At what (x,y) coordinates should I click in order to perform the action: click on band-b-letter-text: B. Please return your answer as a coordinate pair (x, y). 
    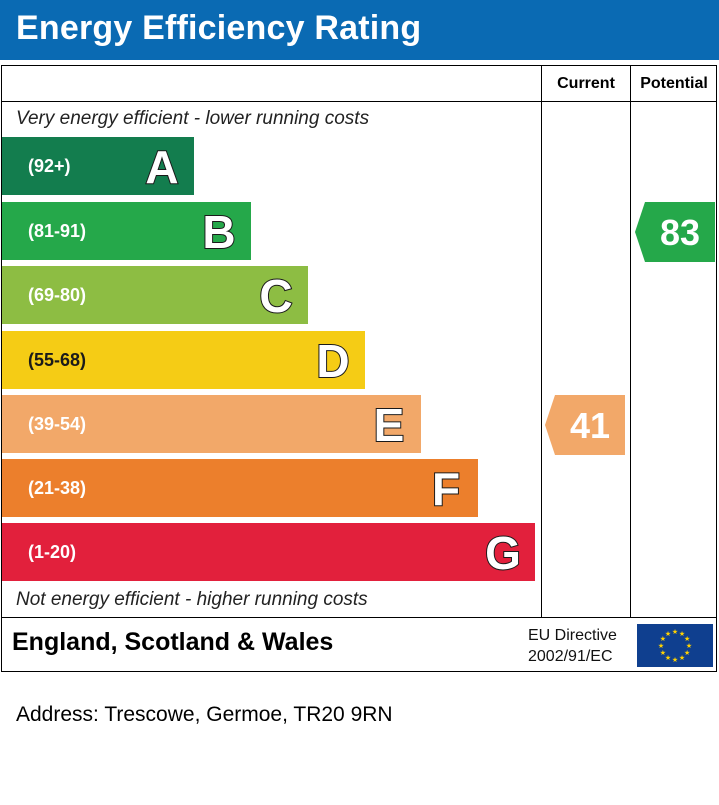
    Looking at the image, I should click on (218, 232).